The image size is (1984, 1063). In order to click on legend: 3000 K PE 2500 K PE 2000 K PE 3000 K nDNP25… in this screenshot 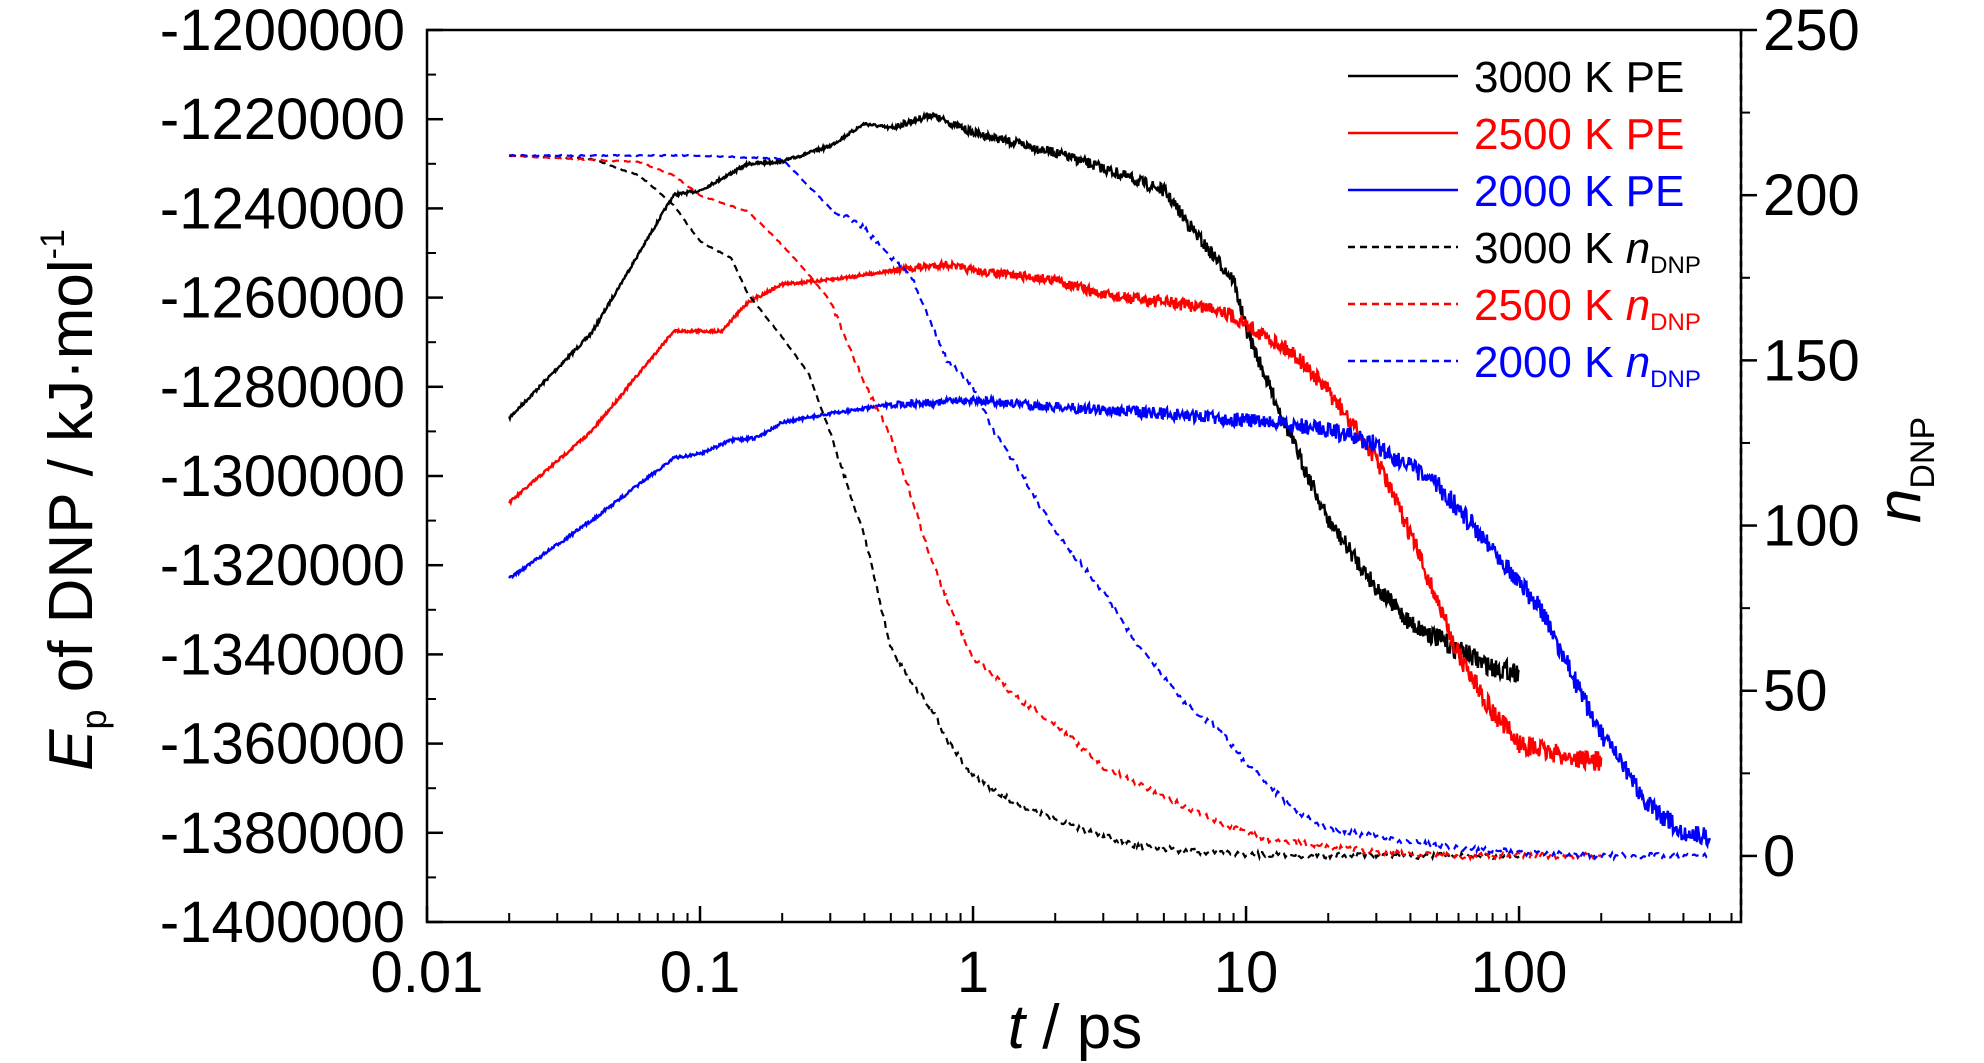, I will do `click(1524, 223)`.